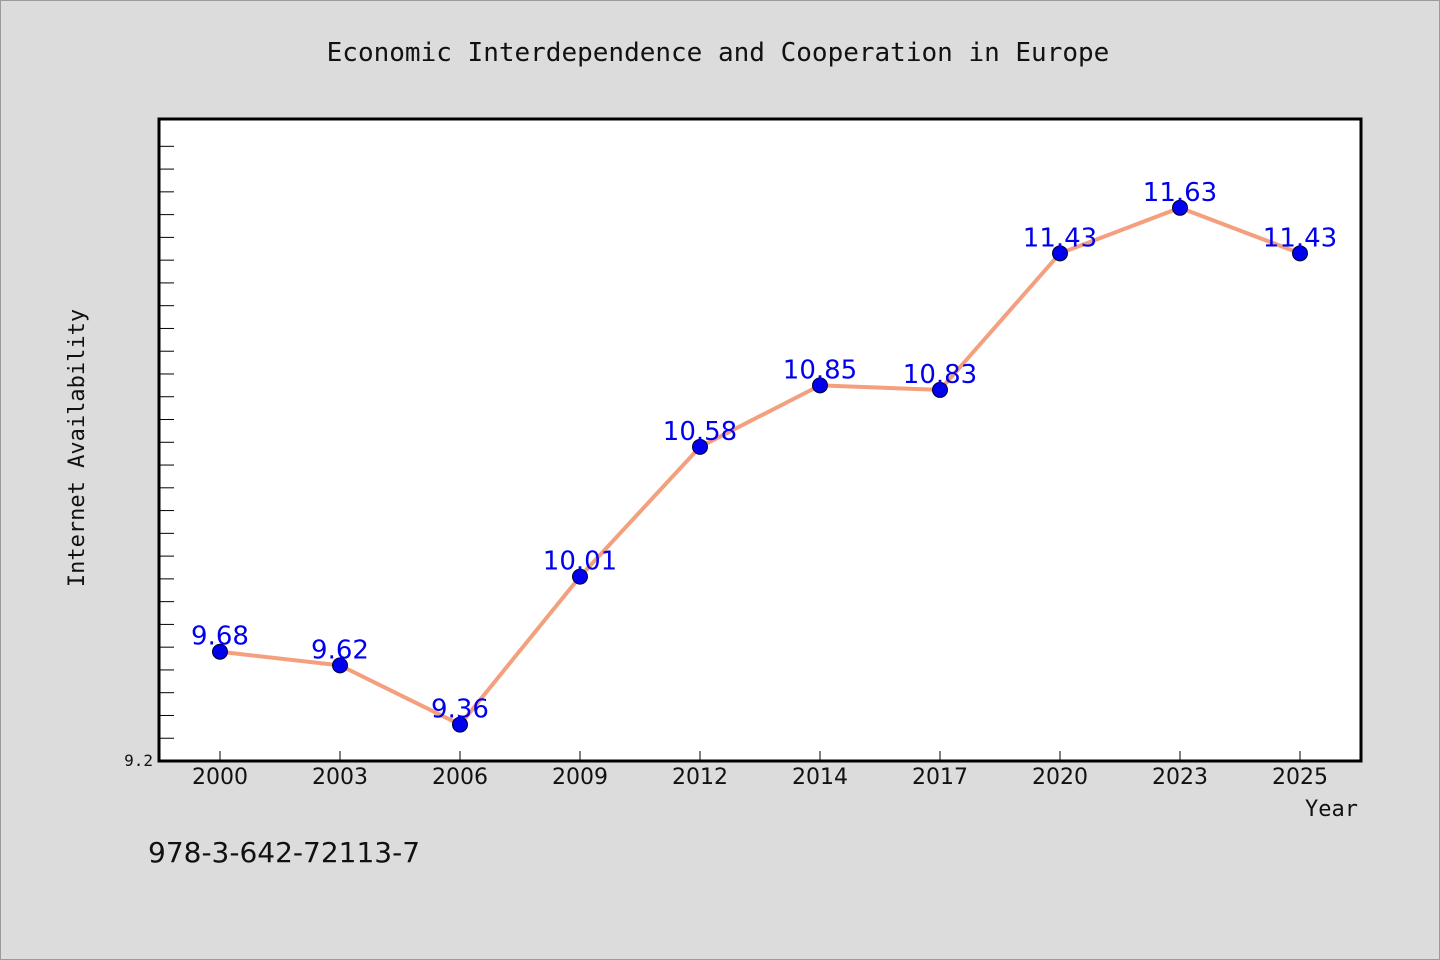 The image size is (1440, 960). Describe the element at coordinates (700, 777) in the screenshot. I see `x-tick-label: 2012` at that location.